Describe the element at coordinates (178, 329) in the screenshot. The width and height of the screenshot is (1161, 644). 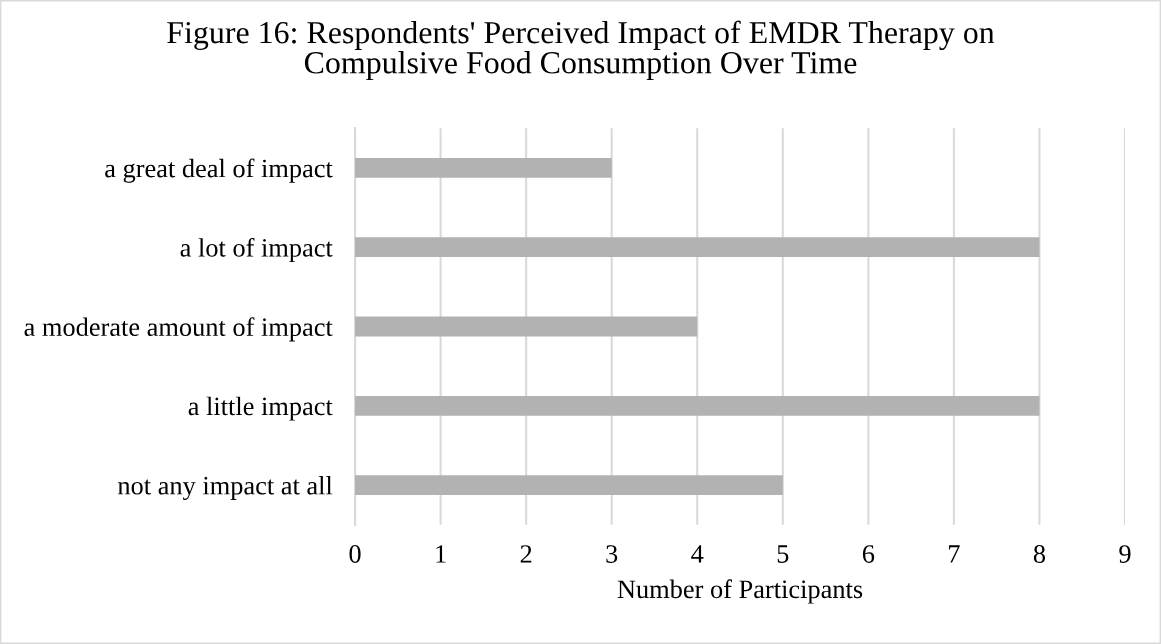
I see `y-tick-label: a moderate amount of impact` at that location.